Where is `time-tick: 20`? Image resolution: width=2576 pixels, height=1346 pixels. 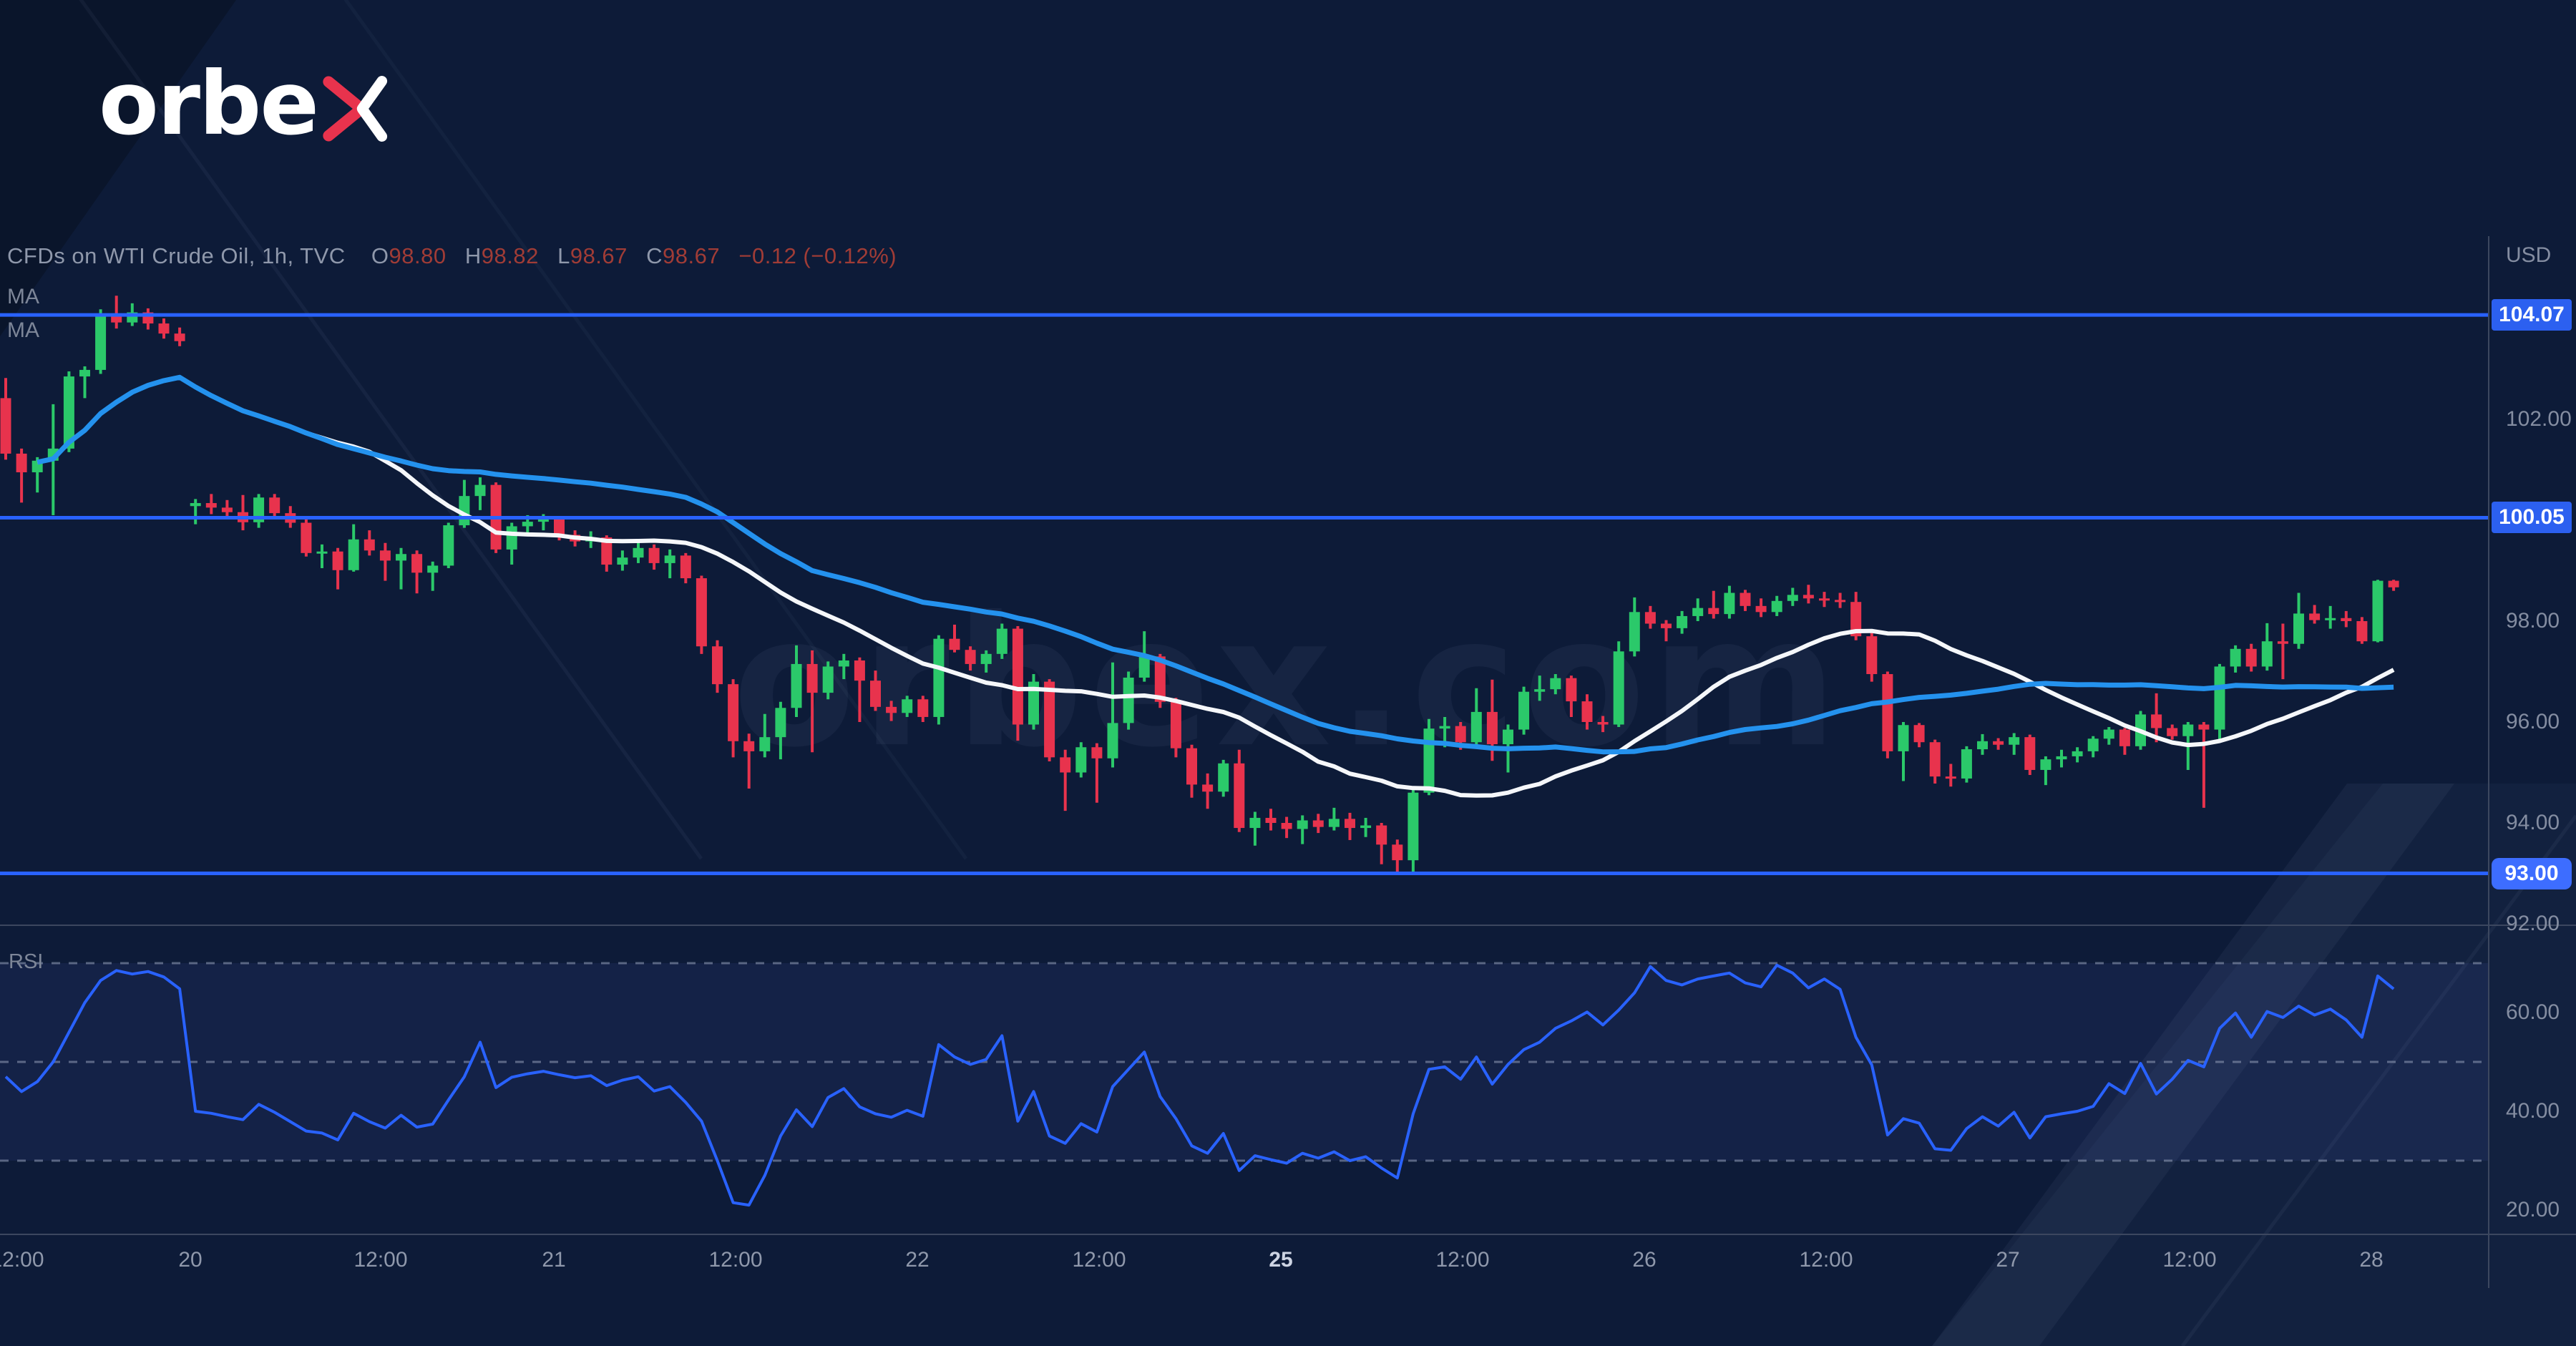
time-tick: 20 is located at coordinates (190, 1260).